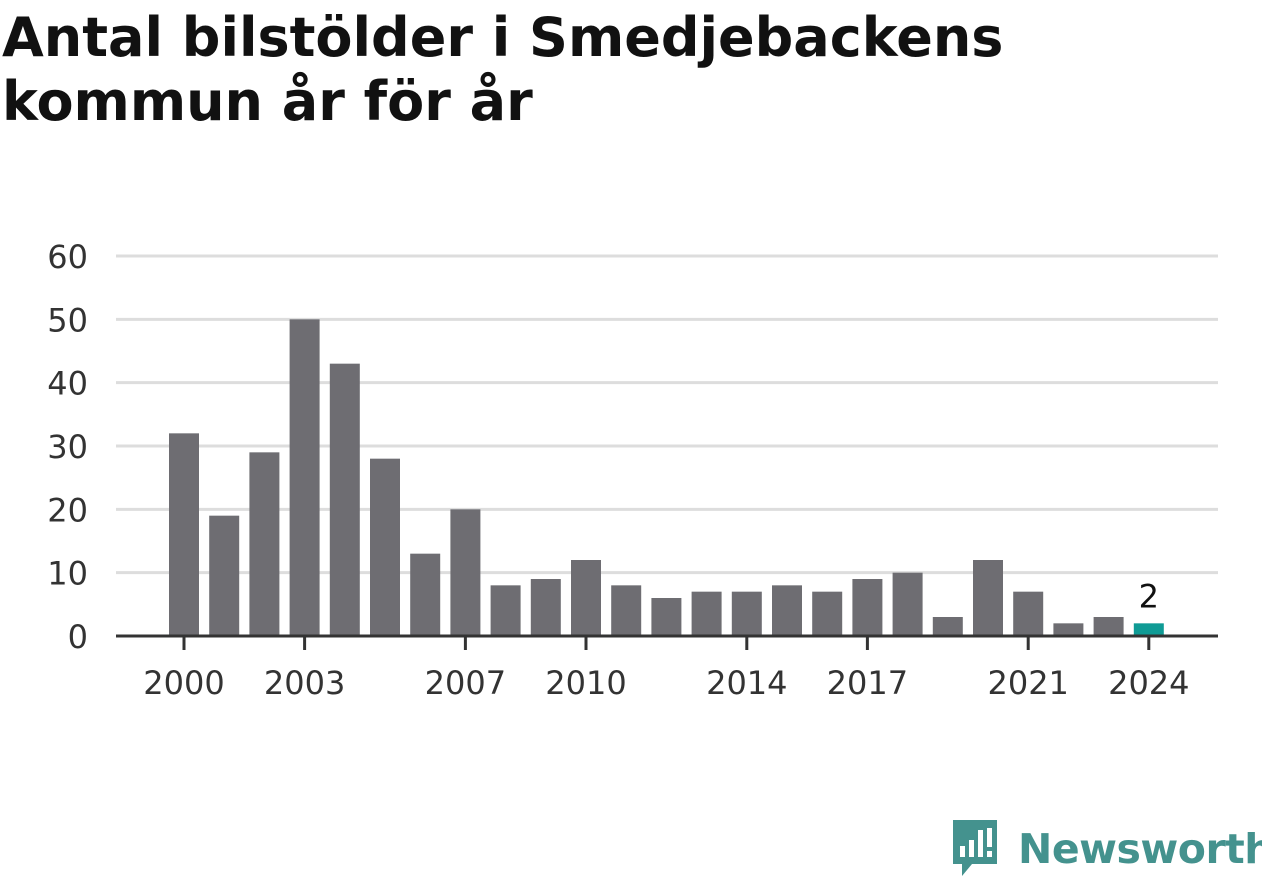  I want to click on y-tick-label: 10, so click(67, 574).